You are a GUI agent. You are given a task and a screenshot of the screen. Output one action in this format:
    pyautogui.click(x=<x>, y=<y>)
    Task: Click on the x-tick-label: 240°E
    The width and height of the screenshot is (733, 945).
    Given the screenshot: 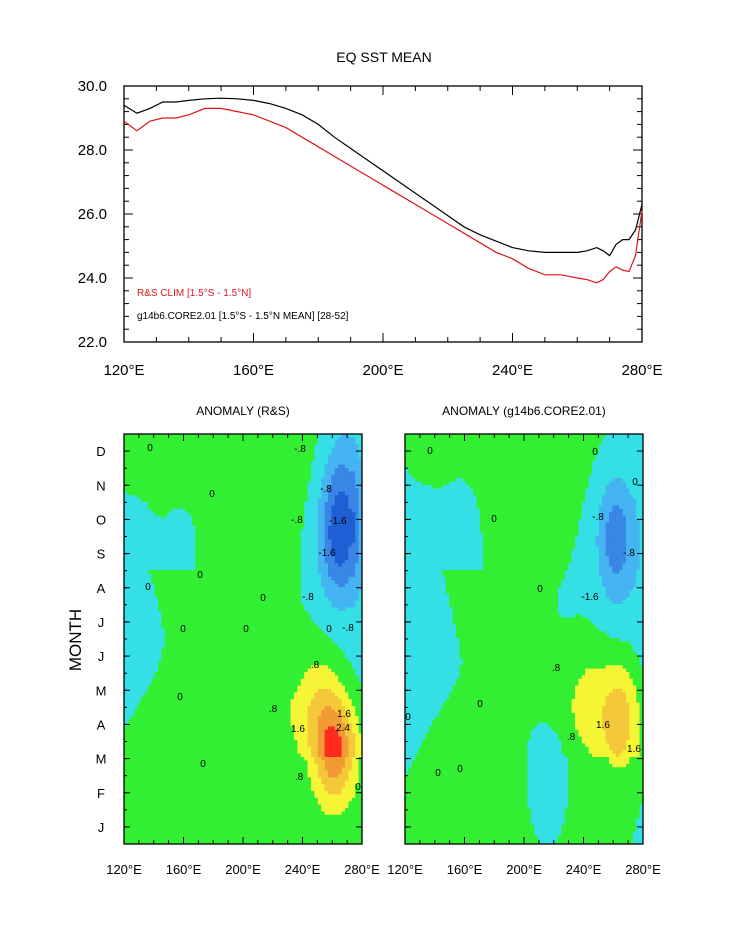 What is the action you would take?
    pyautogui.click(x=512, y=370)
    